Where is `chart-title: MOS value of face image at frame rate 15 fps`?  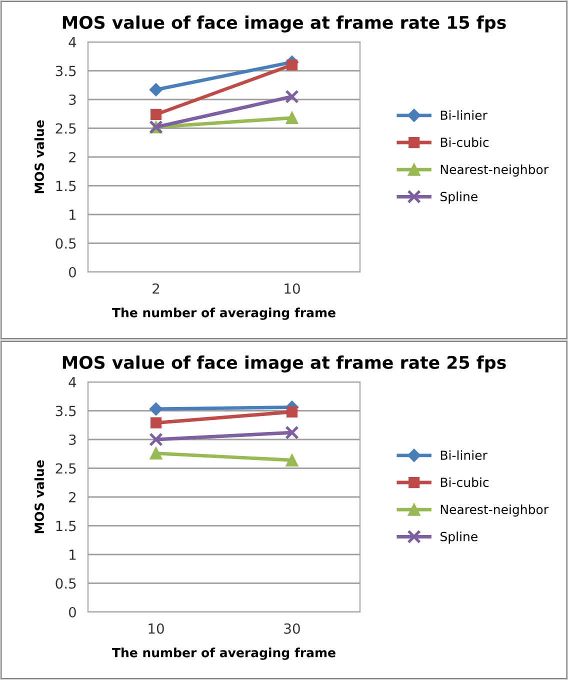
chart-title: MOS value of face image at frame rate 15 fps is located at coordinates (284, 24).